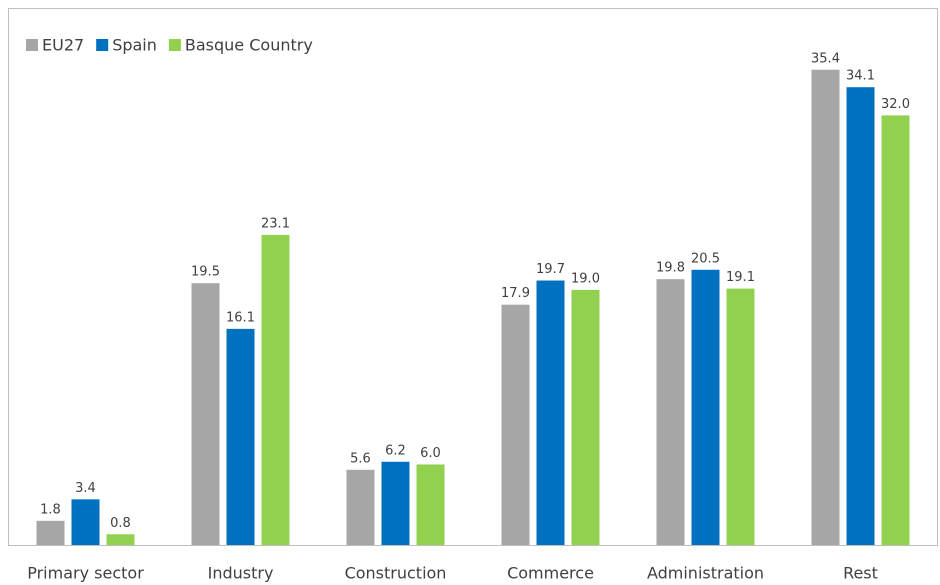 Image resolution: width=940 pixels, height=585 pixels. I want to click on data-label: 34.1, so click(860, 76).